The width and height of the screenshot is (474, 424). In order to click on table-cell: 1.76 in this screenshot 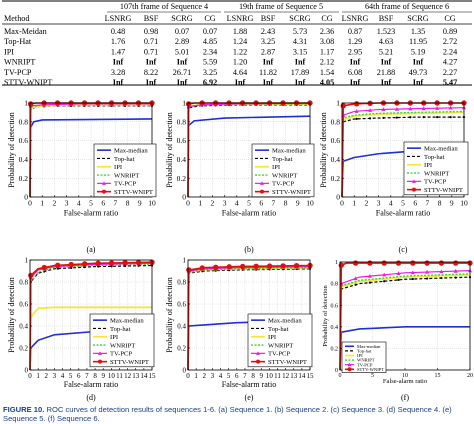, I will do `click(118, 41)`.